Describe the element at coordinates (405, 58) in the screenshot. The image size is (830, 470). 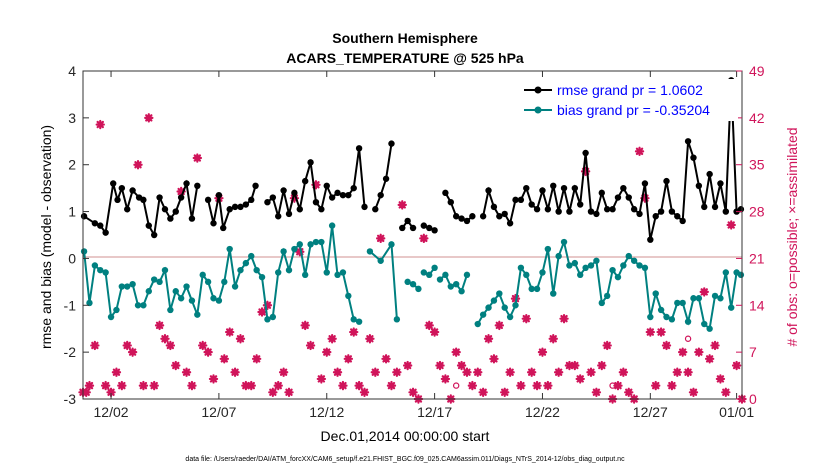
I see `chart-subtitle: ACARS_TEMPERATURE @ 525 hPa` at that location.